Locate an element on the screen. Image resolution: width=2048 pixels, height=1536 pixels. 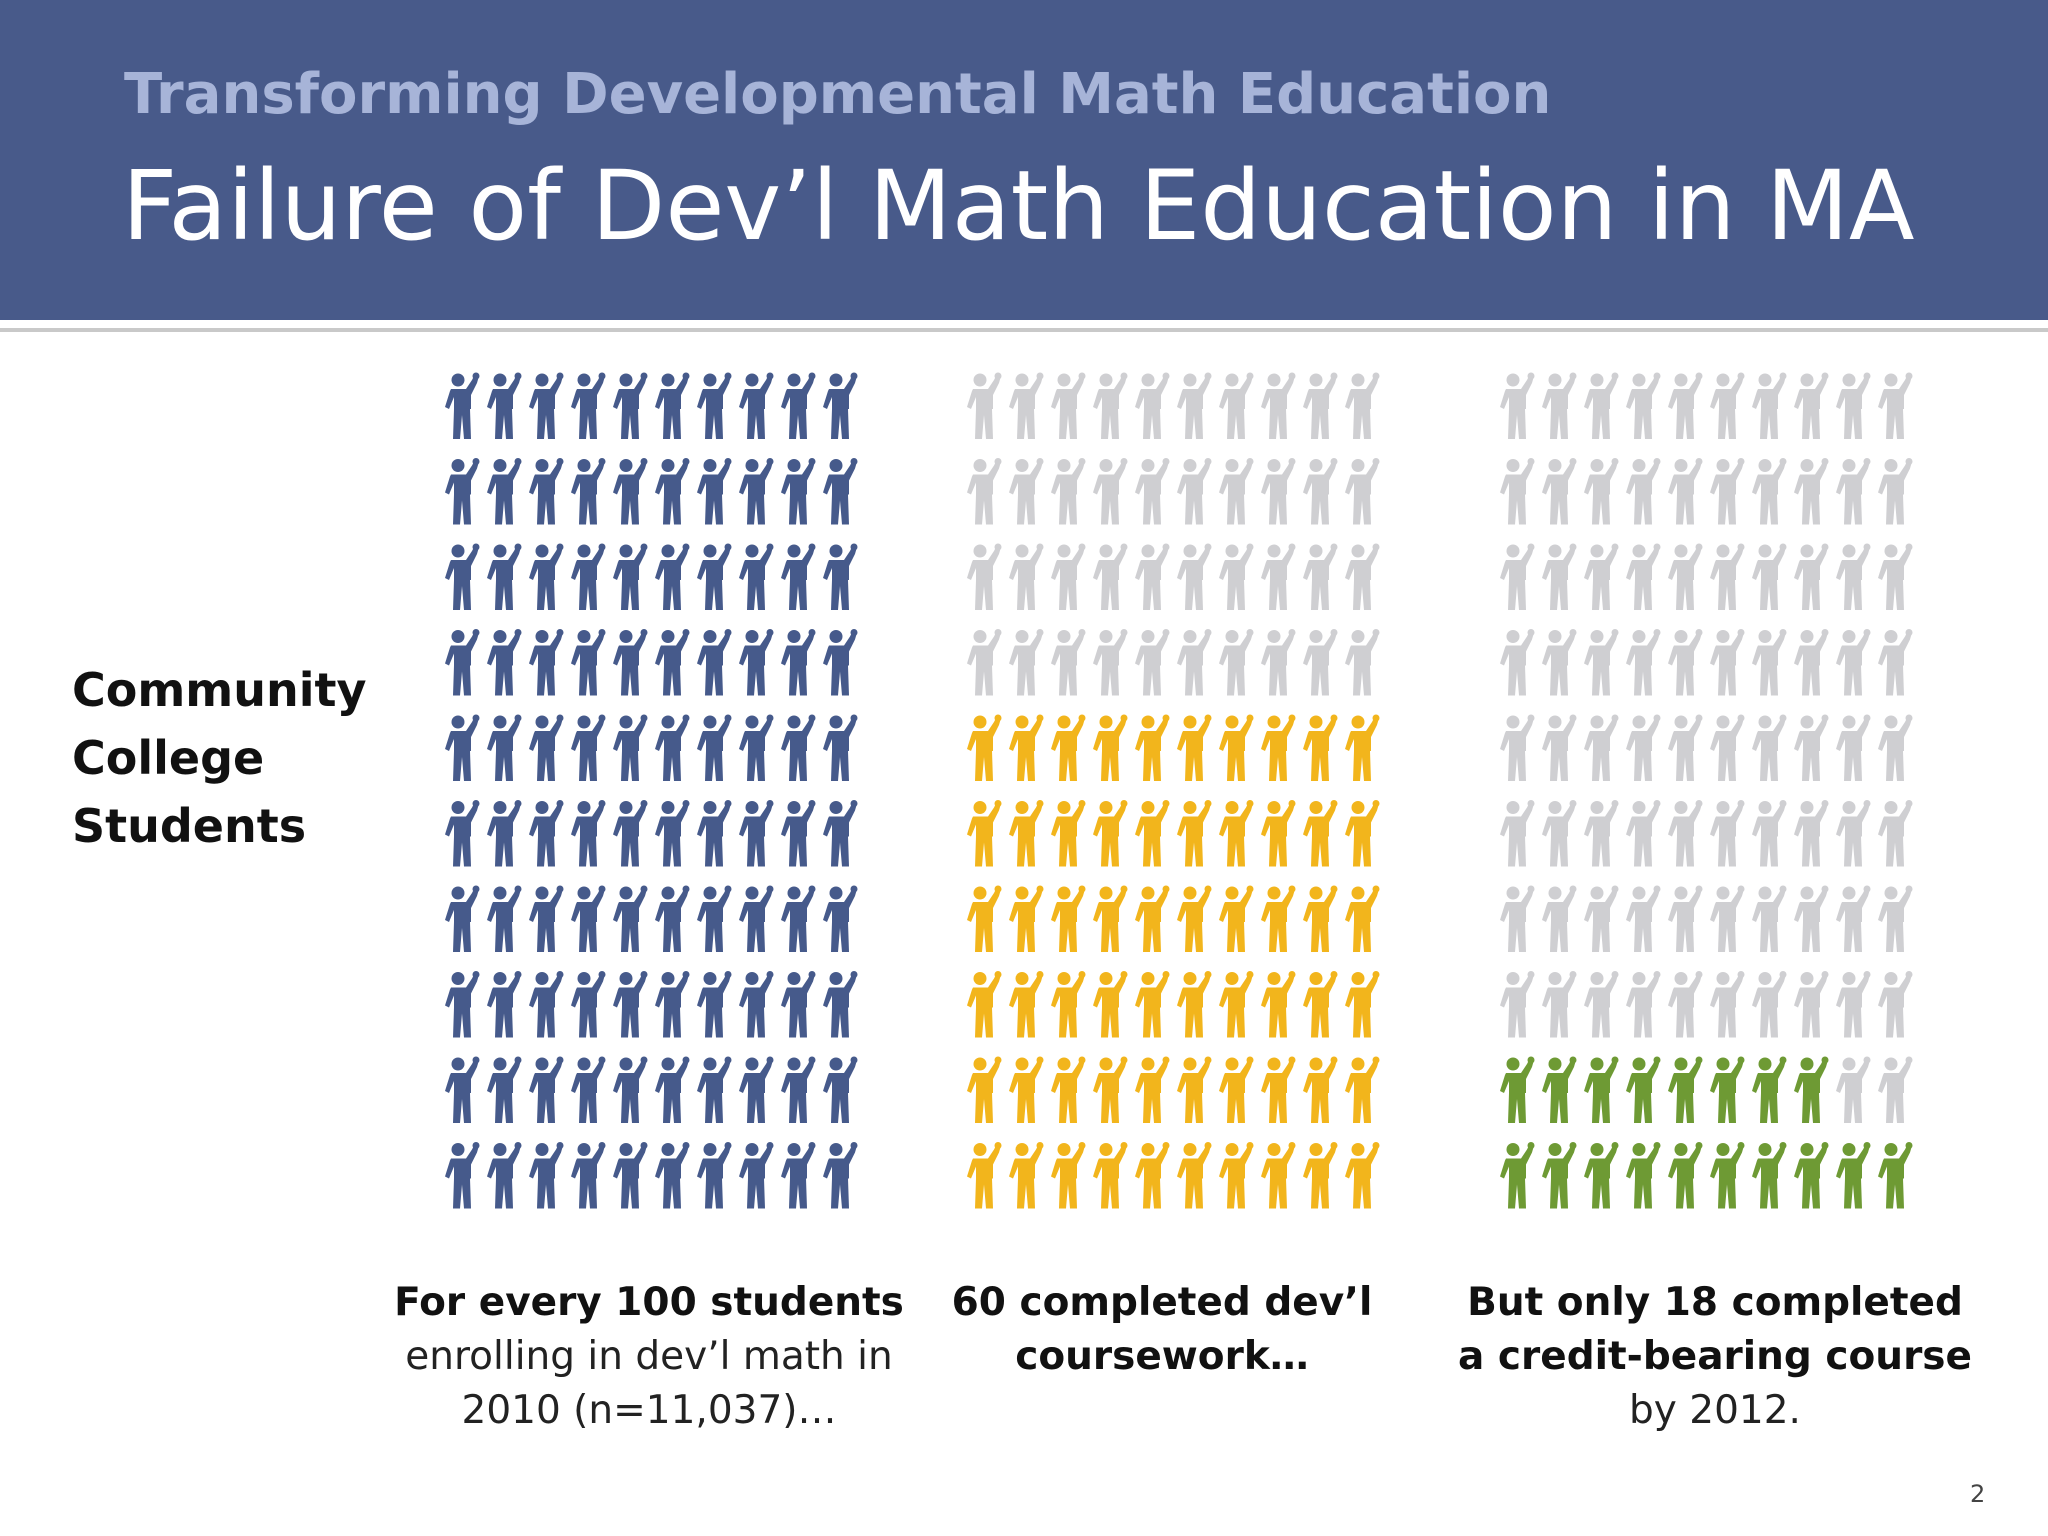
title: Failure of Dev’l Math Education in MA is located at coordinates (1018, 206).